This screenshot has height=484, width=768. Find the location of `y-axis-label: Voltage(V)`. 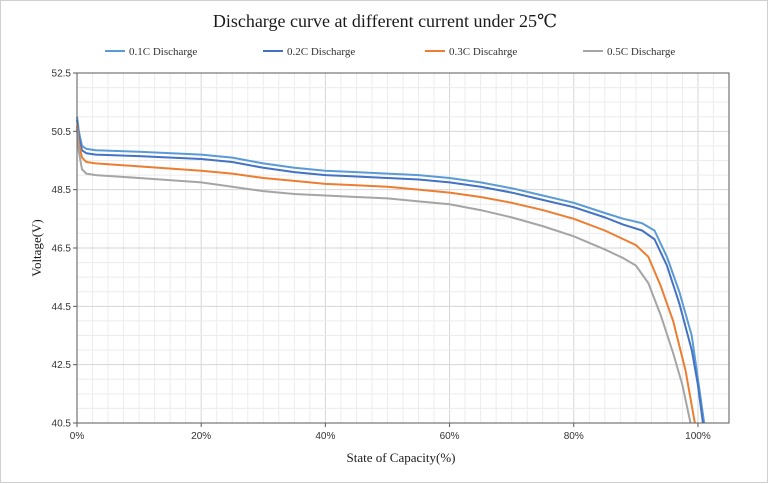

y-axis-label: Voltage(V) is located at coordinates (36, 248).